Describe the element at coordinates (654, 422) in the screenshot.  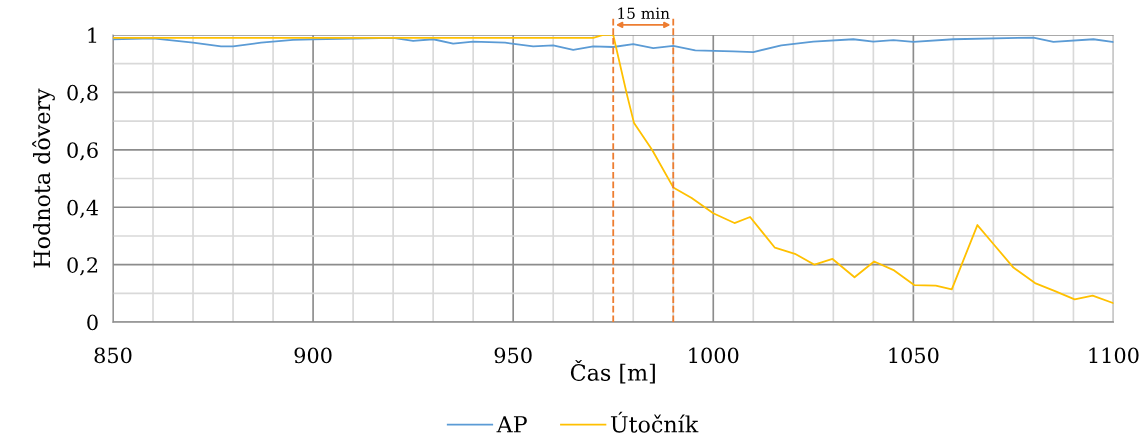
I see `legend-label: Útočník` at that location.